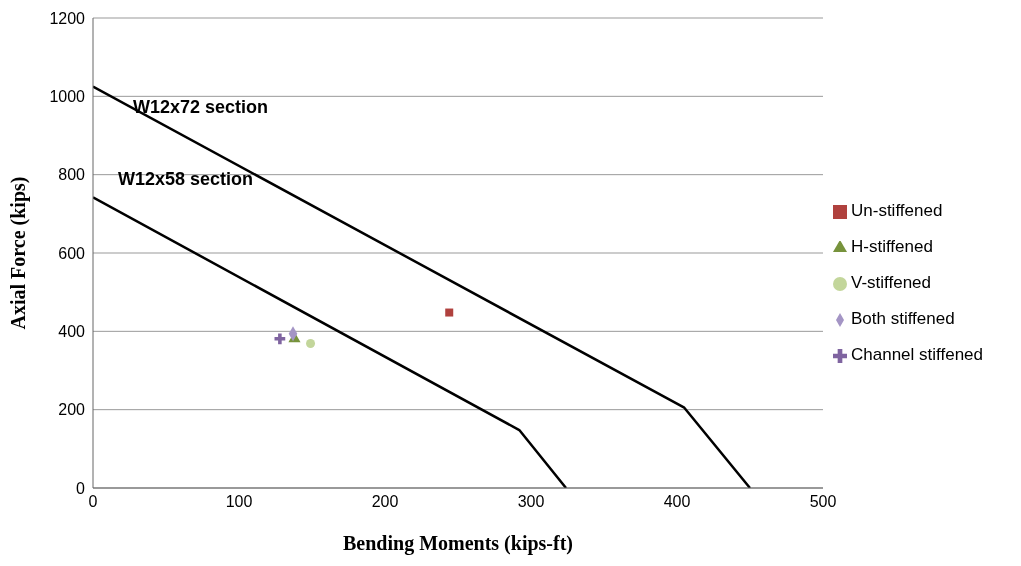 This screenshot has width=1021, height=566. Describe the element at coordinates (896, 210) in the screenshot. I see `legend-label: Un-stiffened` at that location.